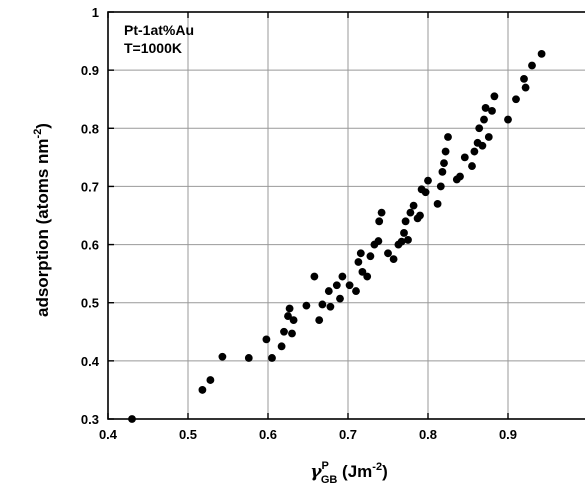 The width and height of the screenshot is (585, 496). What do you see at coordinates (329, 480) in the screenshot?
I see `x-axis-title-sub: GB` at bounding box center [329, 480].